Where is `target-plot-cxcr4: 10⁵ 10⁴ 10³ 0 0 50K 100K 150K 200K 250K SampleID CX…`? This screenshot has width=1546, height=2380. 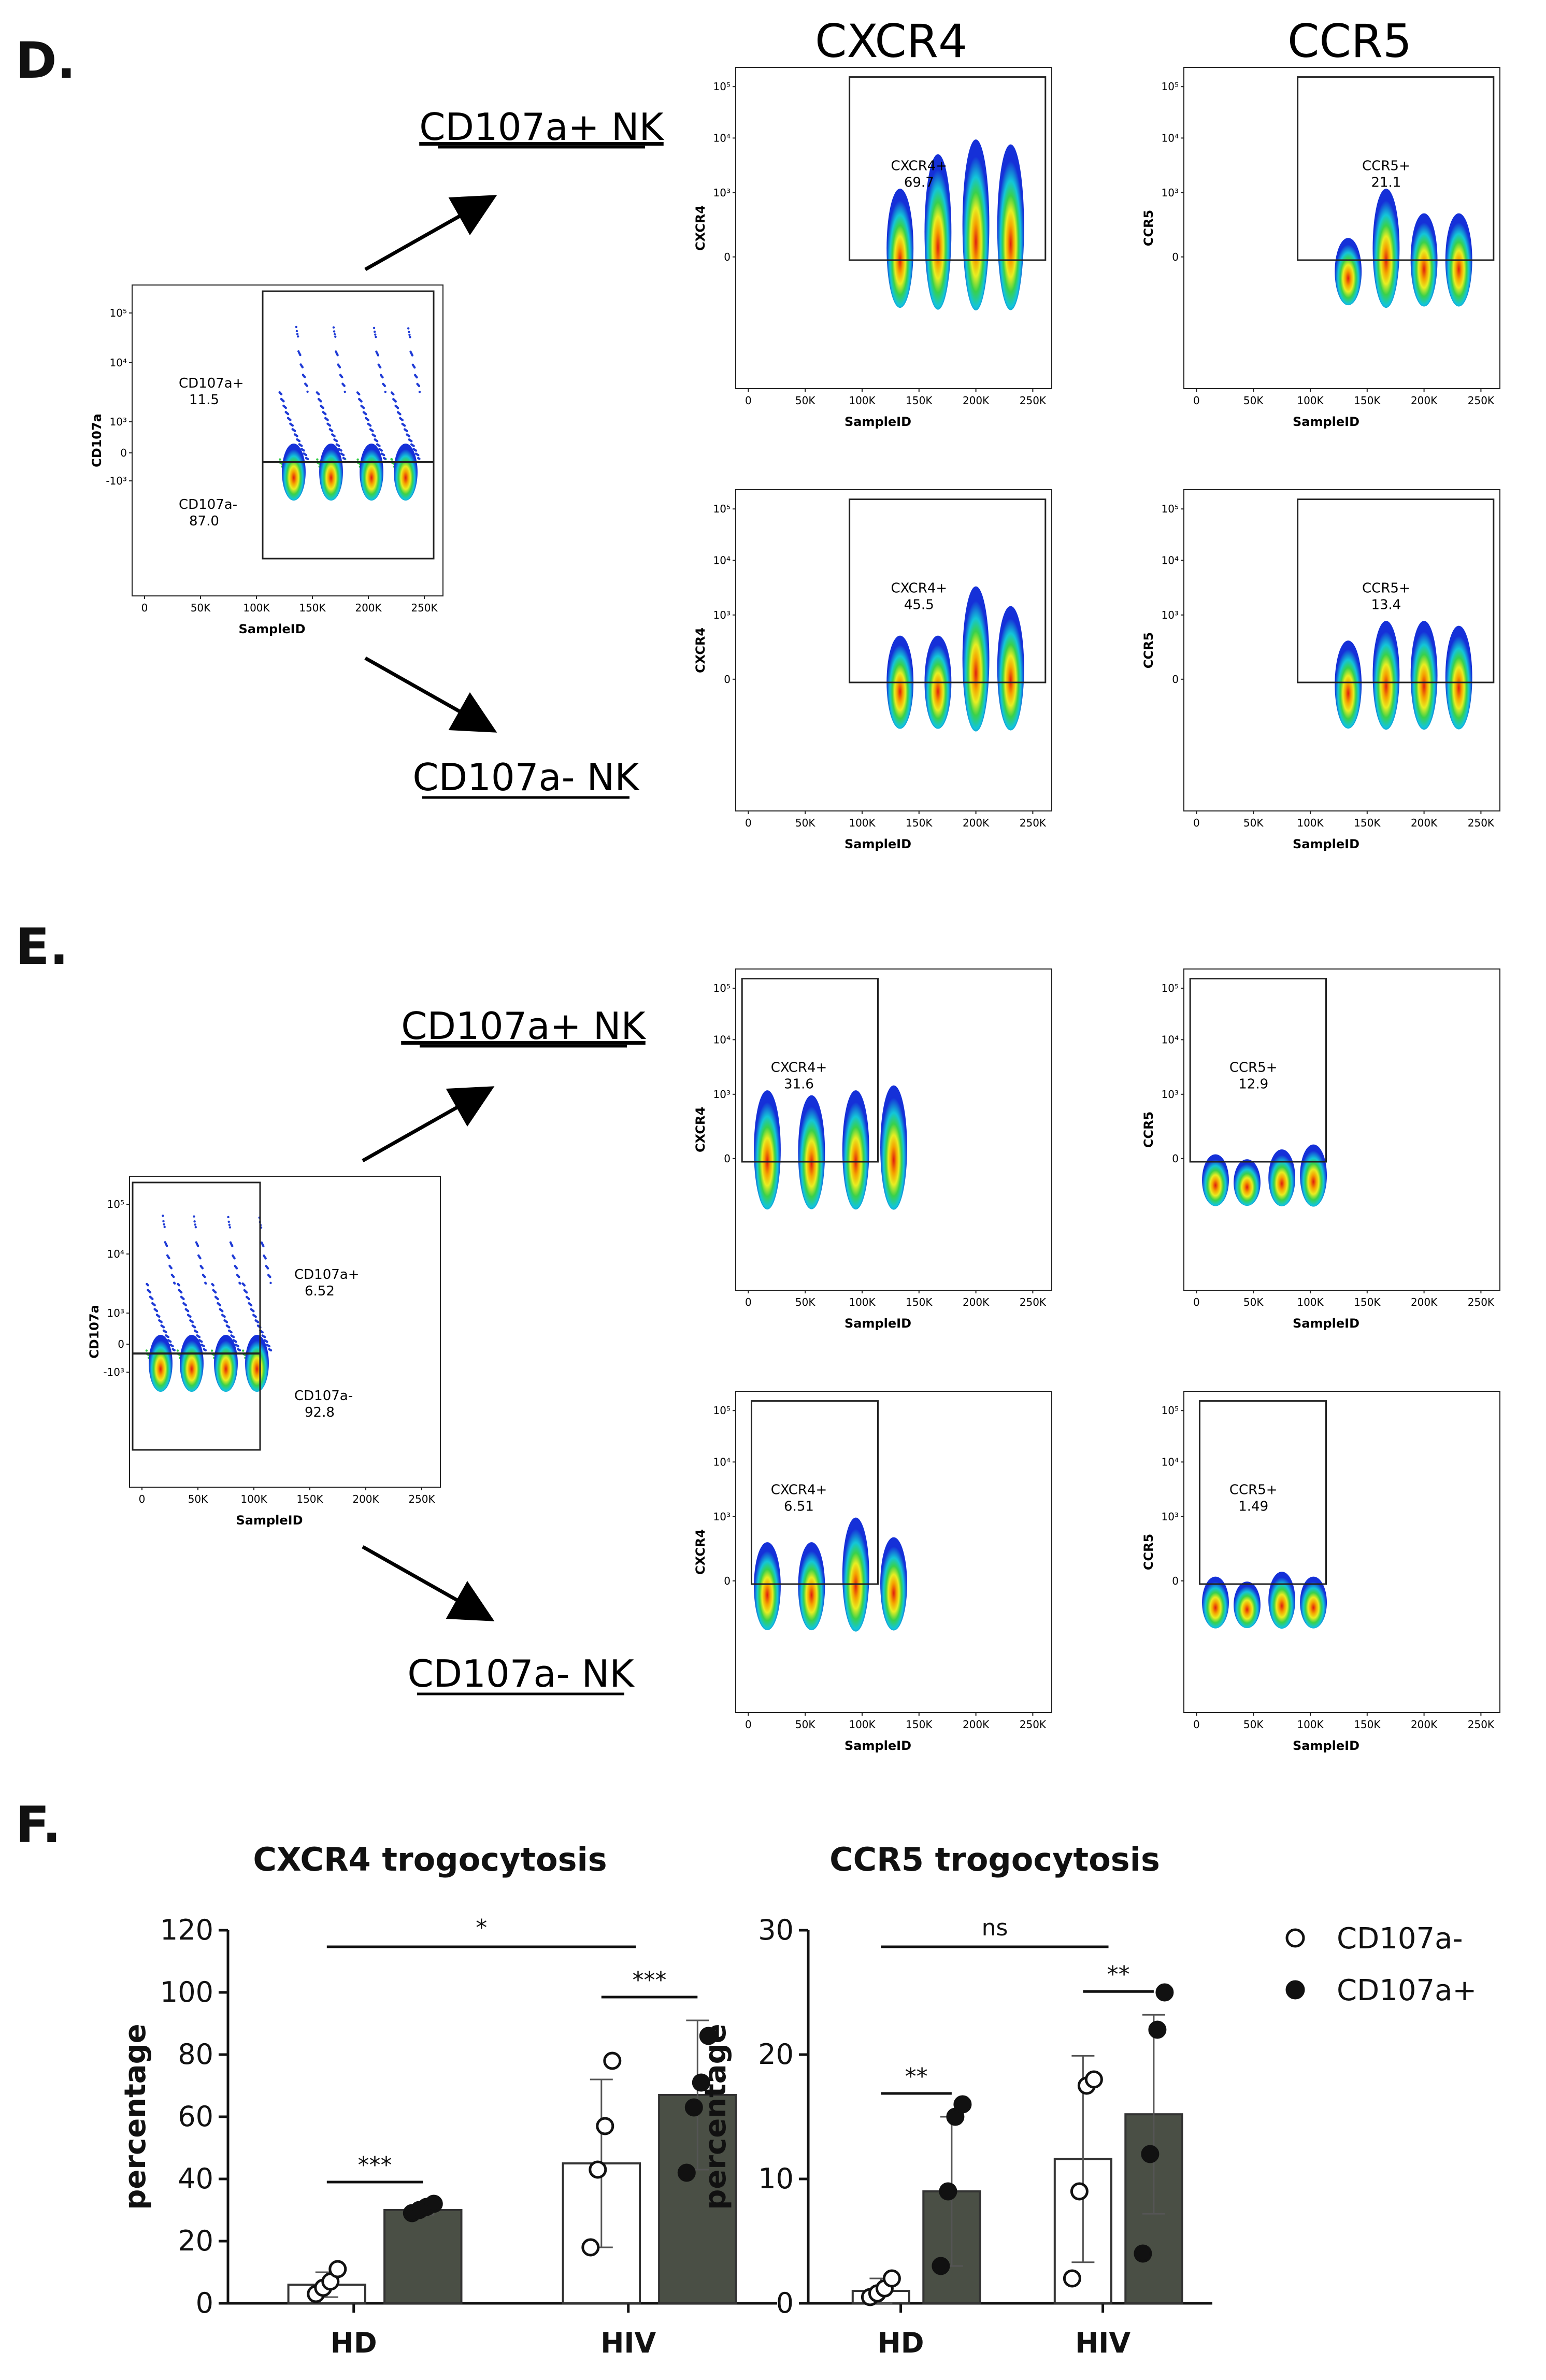 target-plot-cxcr4: 10⁵ 10⁴ 10³ 0 0 50K 100K 150K 200K 250K SampleID CX… is located at coordinates (872, 1149).